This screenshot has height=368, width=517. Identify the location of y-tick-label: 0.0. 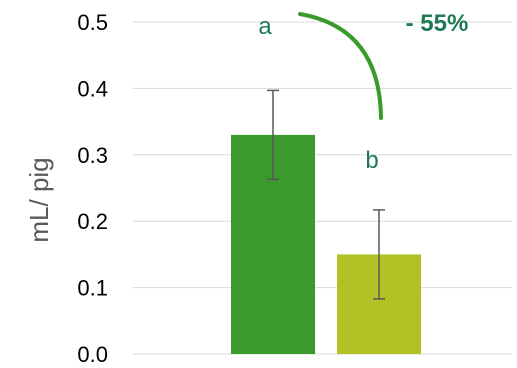
(92, 354).